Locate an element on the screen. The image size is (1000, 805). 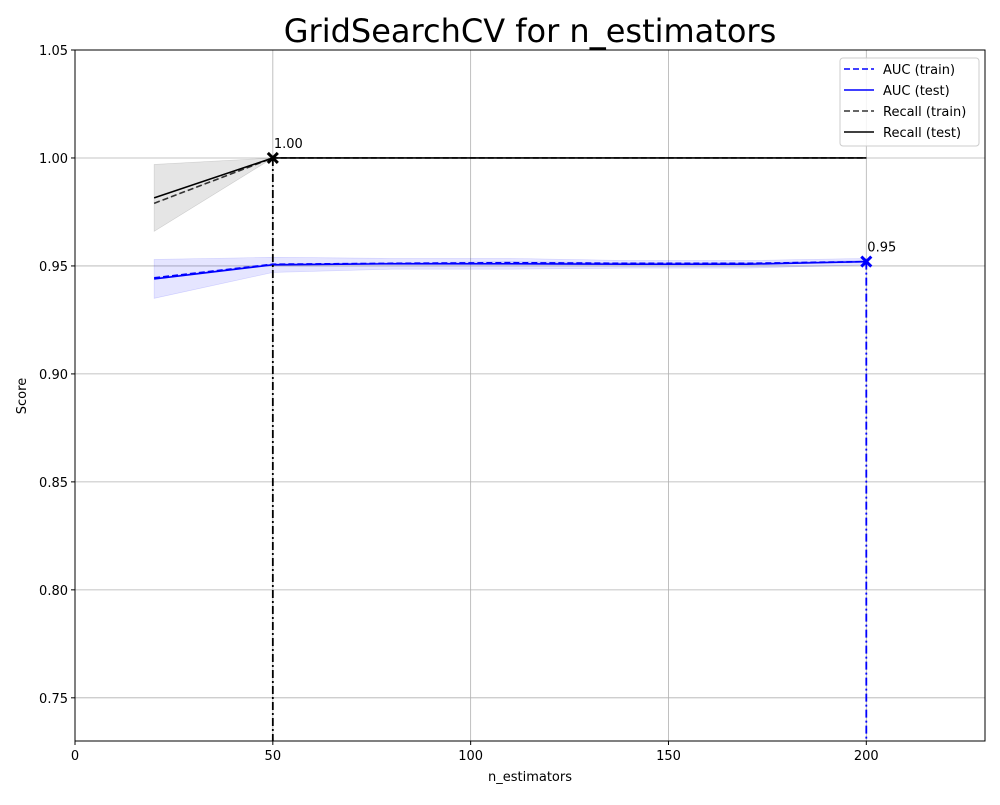
legend-label: Recall (test) is located at coordinates (922, 133).